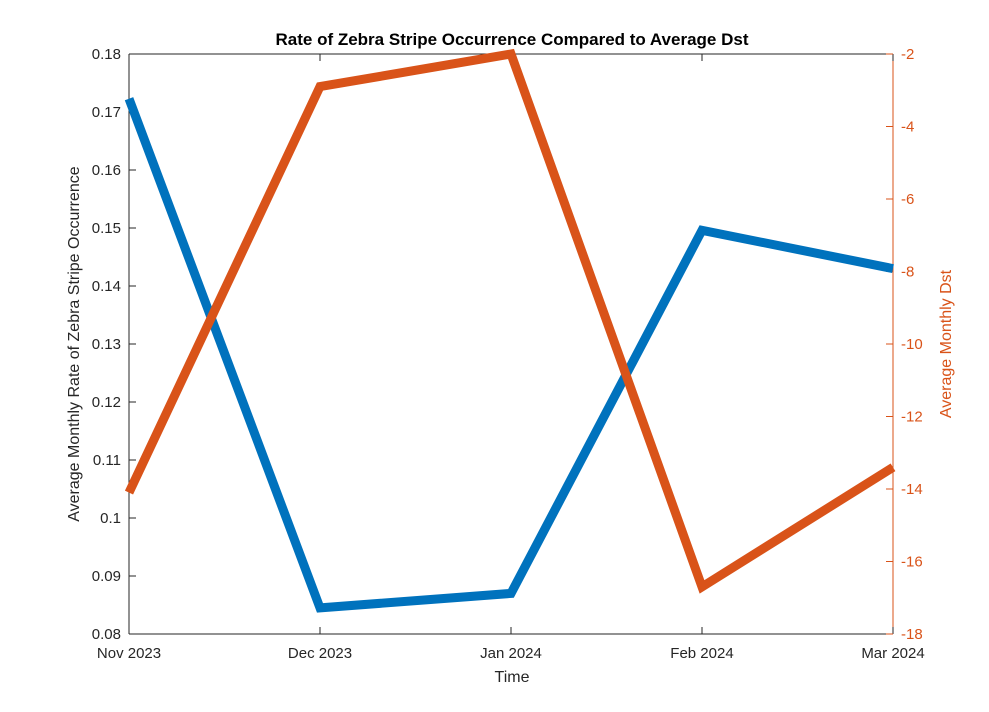  What do you see at coordinates (912, 489) in the screenshot?
I see `right-y-tick-label: -14` at bounding box center [912, 489].